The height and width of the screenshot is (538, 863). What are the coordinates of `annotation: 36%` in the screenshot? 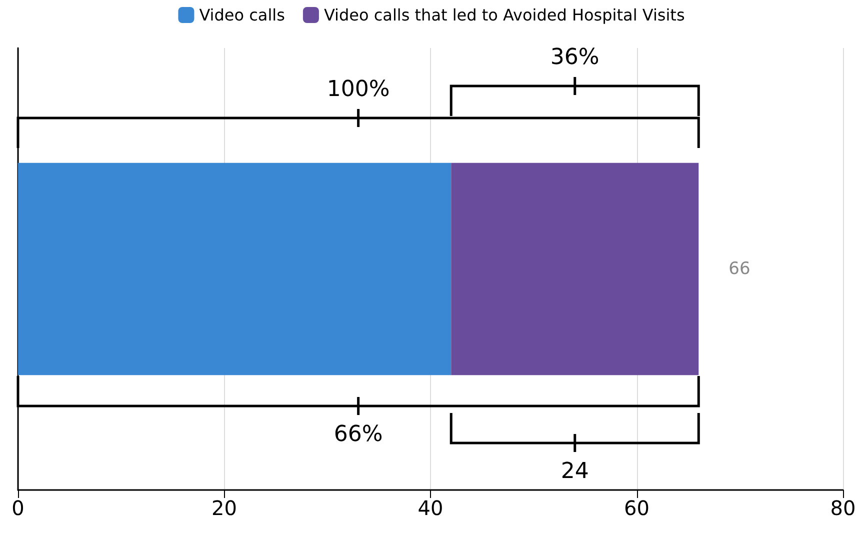 It's located at (575, 57).